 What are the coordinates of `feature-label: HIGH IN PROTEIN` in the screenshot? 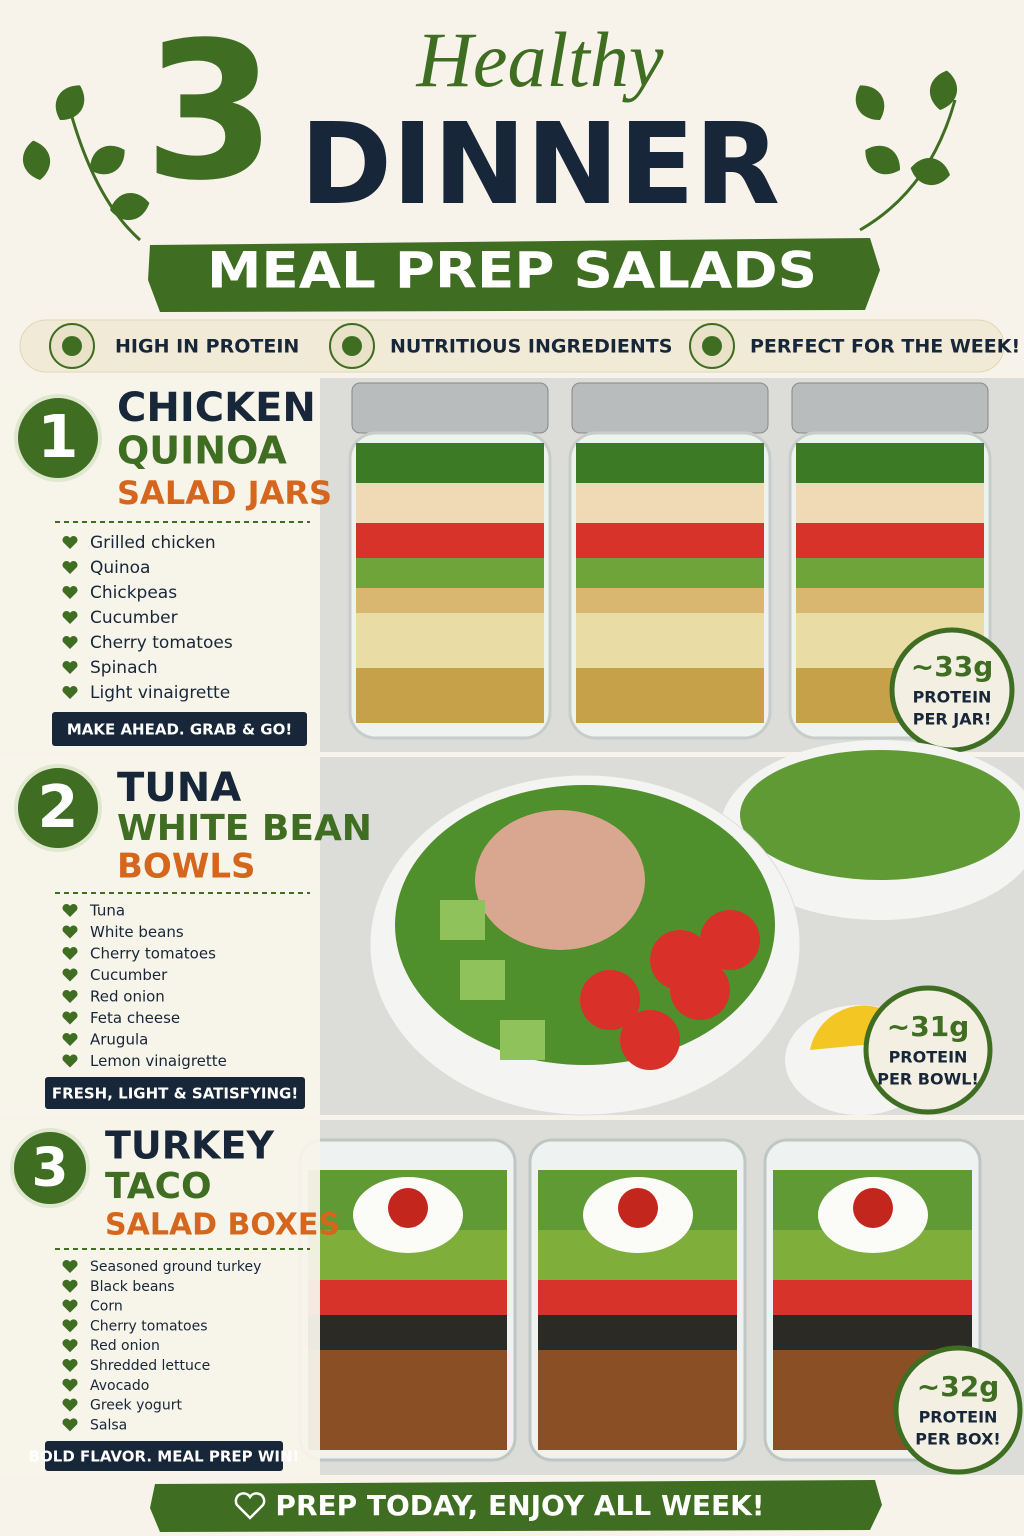 It's located at (207, 347).